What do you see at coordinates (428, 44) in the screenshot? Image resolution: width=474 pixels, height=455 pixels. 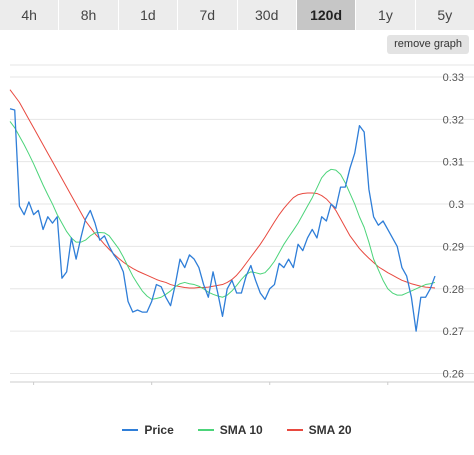 I see `remove-graph-button: remove graph` at bounding box center [428, 44].